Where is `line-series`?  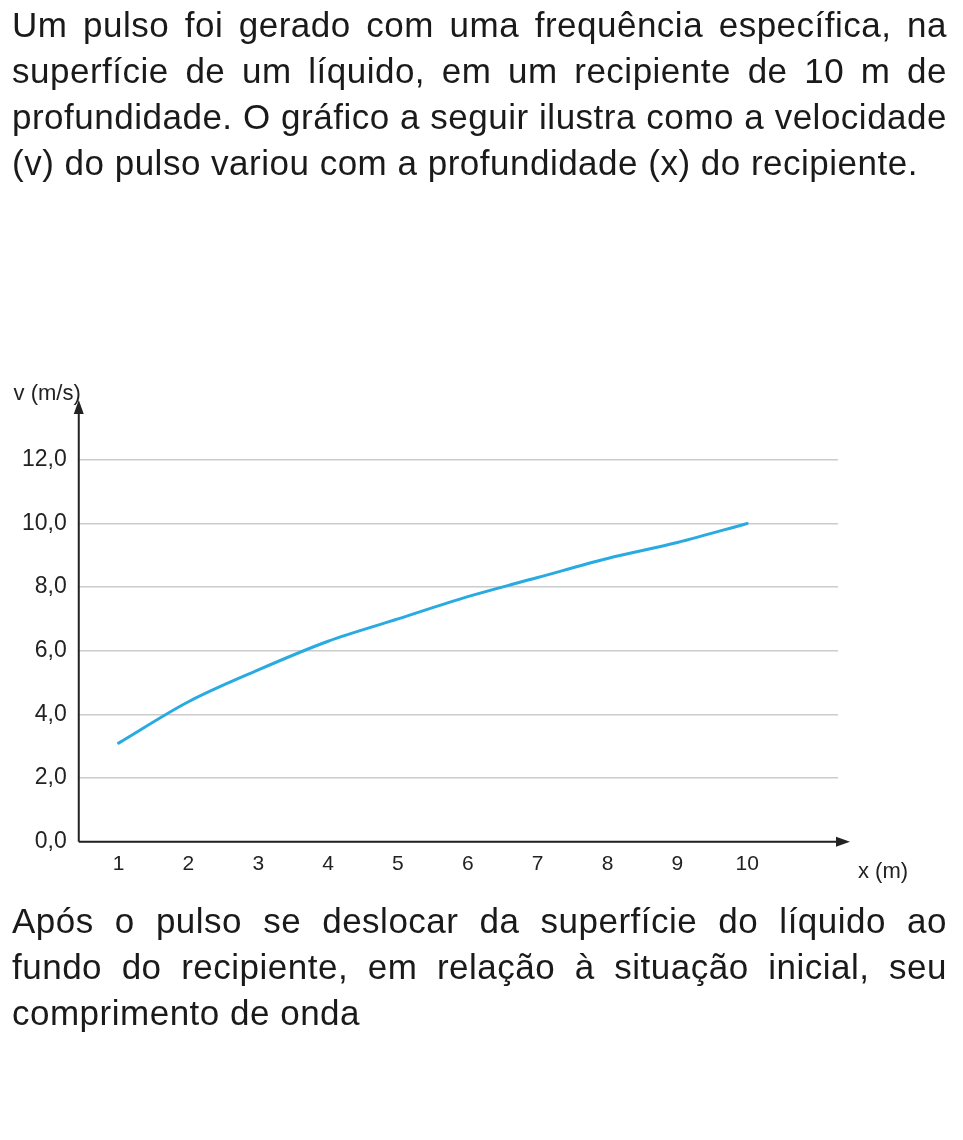
line-series is located at coordinates (433, 633).